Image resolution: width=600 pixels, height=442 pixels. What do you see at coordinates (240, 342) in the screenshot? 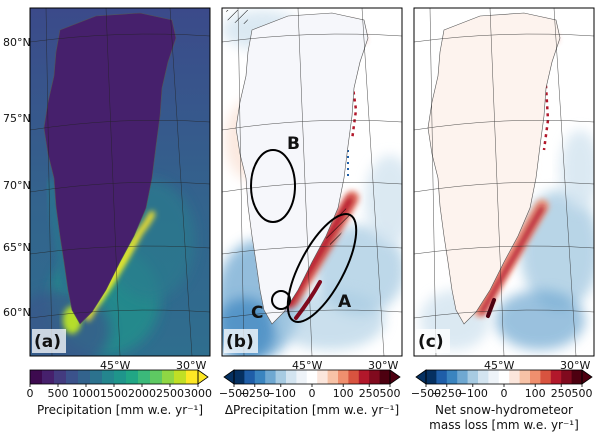
I see `panel-label-b: (b)` at bounding box center [240, 342].